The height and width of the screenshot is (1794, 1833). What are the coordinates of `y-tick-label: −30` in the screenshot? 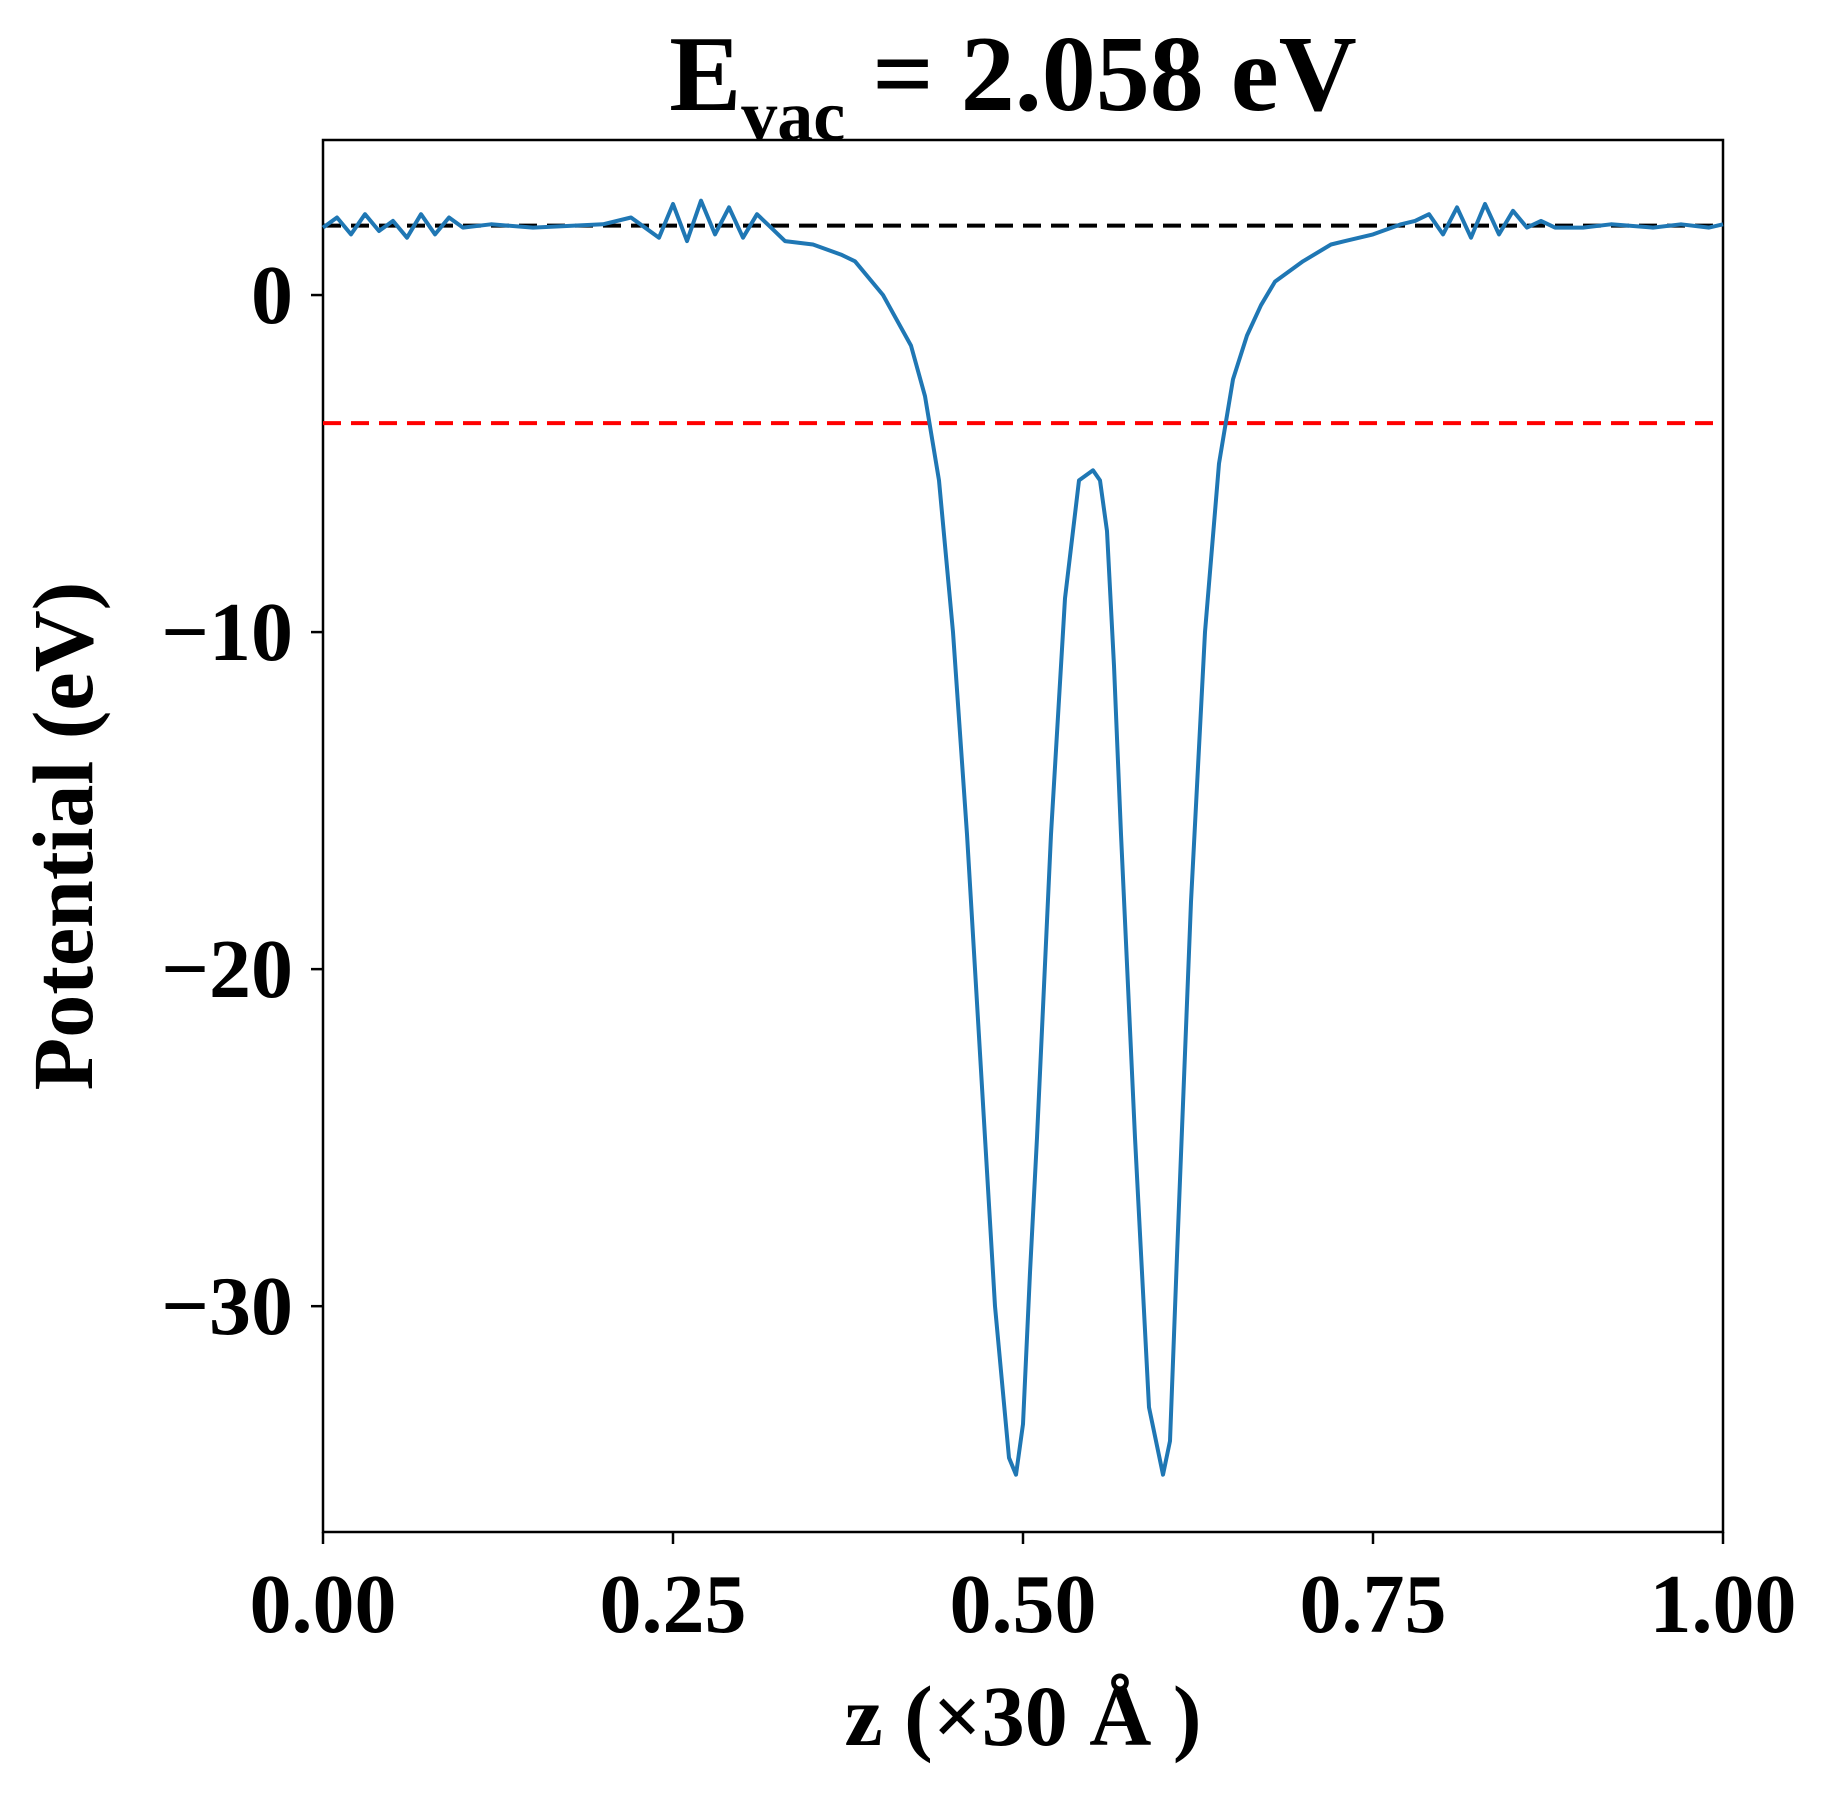 It's located at (227, 1306).